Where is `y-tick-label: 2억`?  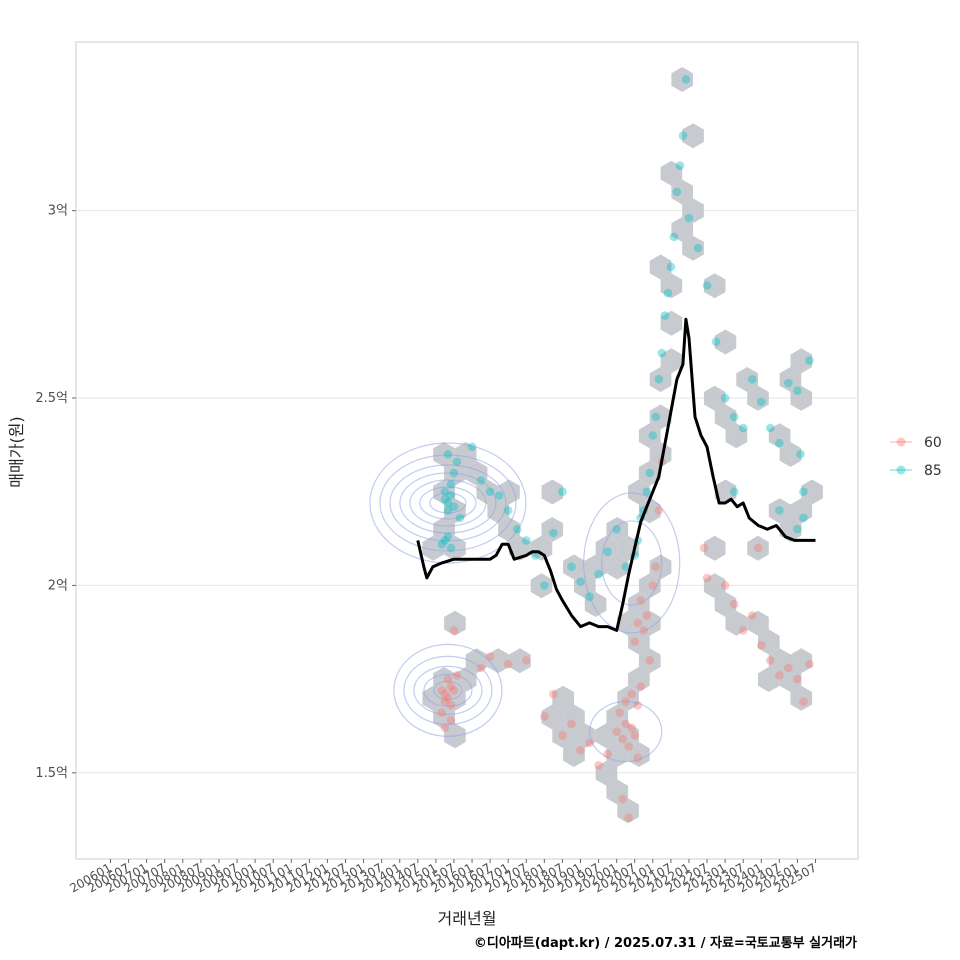
y-tick-label: 2억 is located at coordinates (58, 585).